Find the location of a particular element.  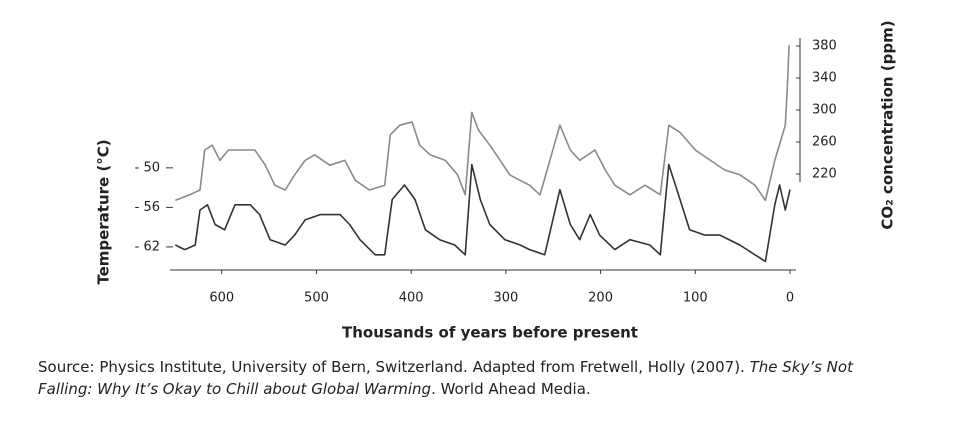

x-tick-label: 500 is located at coordinates (316, 298).